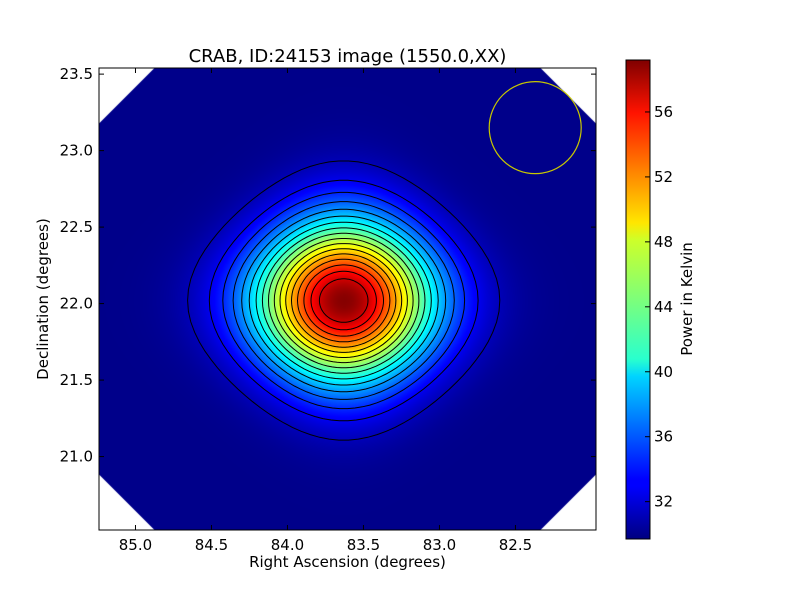 The image size is (800, 600). I want to click on beam-circle, so click(535, 128).